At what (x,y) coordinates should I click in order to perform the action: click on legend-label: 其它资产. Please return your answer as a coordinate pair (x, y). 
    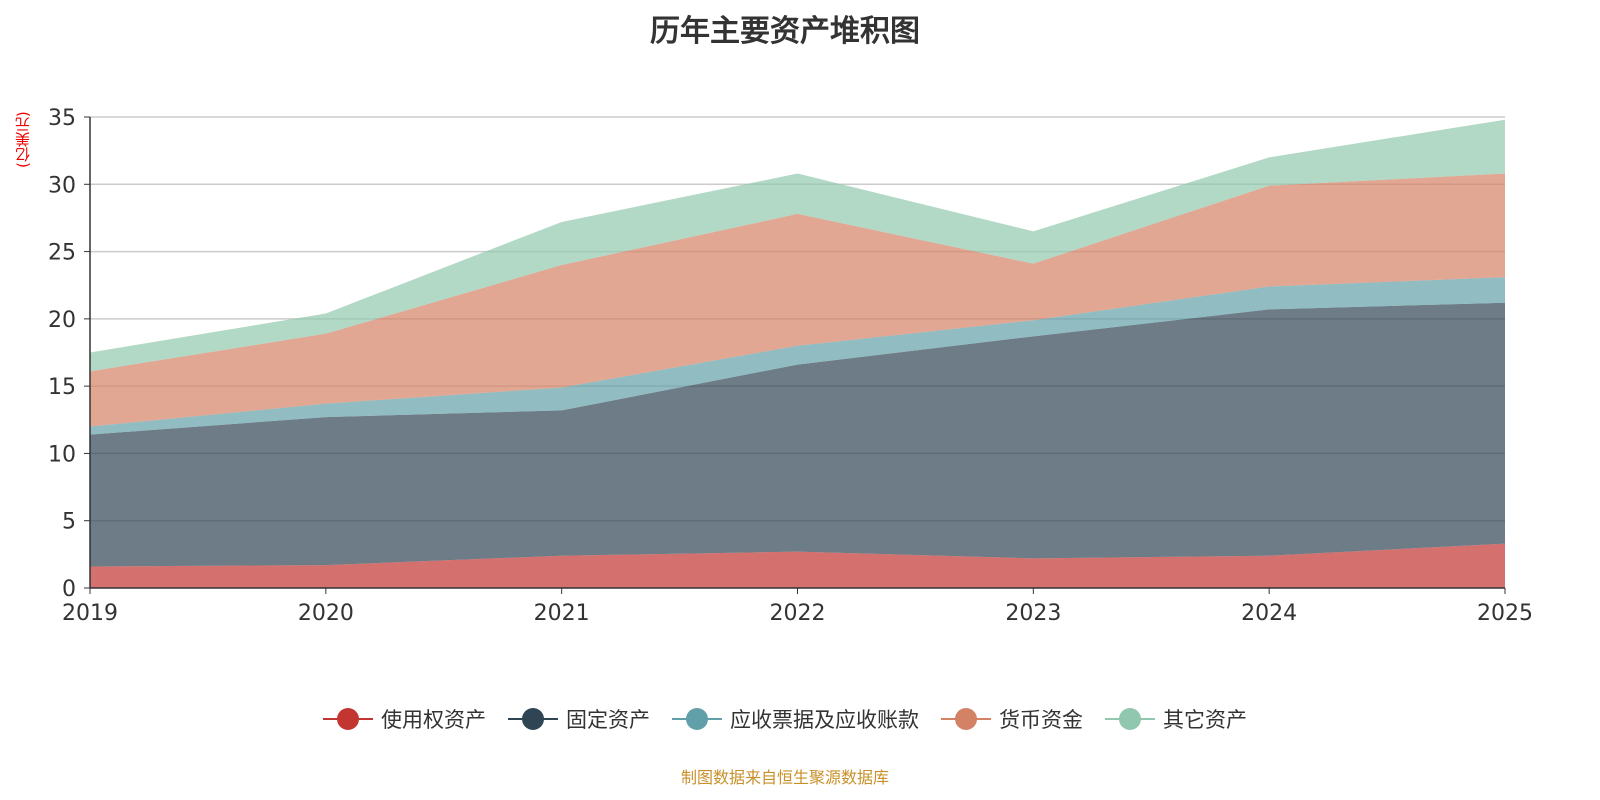
    Looking at the image, I should click on (1205, 720).